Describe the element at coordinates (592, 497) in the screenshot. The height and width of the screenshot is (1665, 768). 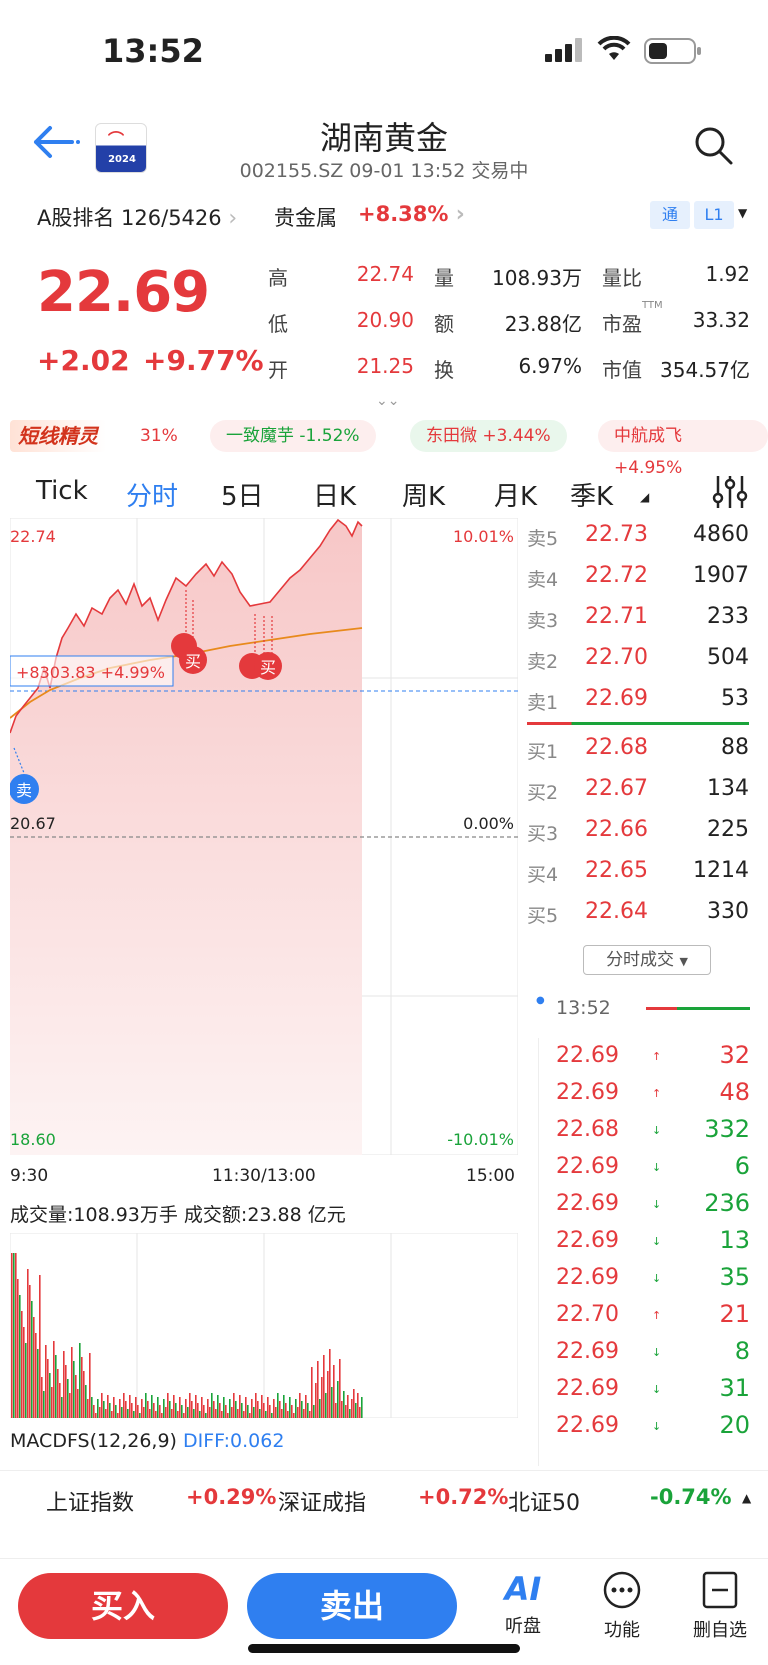
I see `tab-quarterly-k: 季K` at that location.